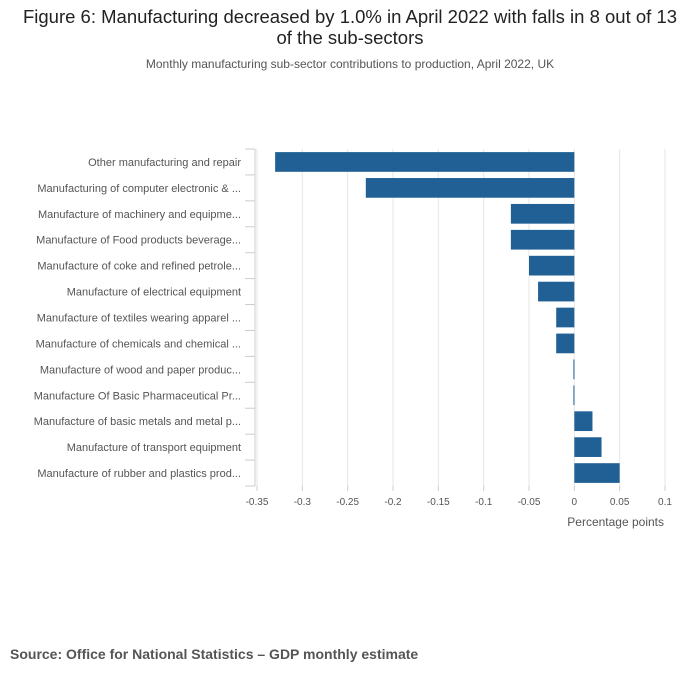  Describe the element at coordinates (438, 502) in the screenshot. I see `x-tick-label: -0.15` at that location.